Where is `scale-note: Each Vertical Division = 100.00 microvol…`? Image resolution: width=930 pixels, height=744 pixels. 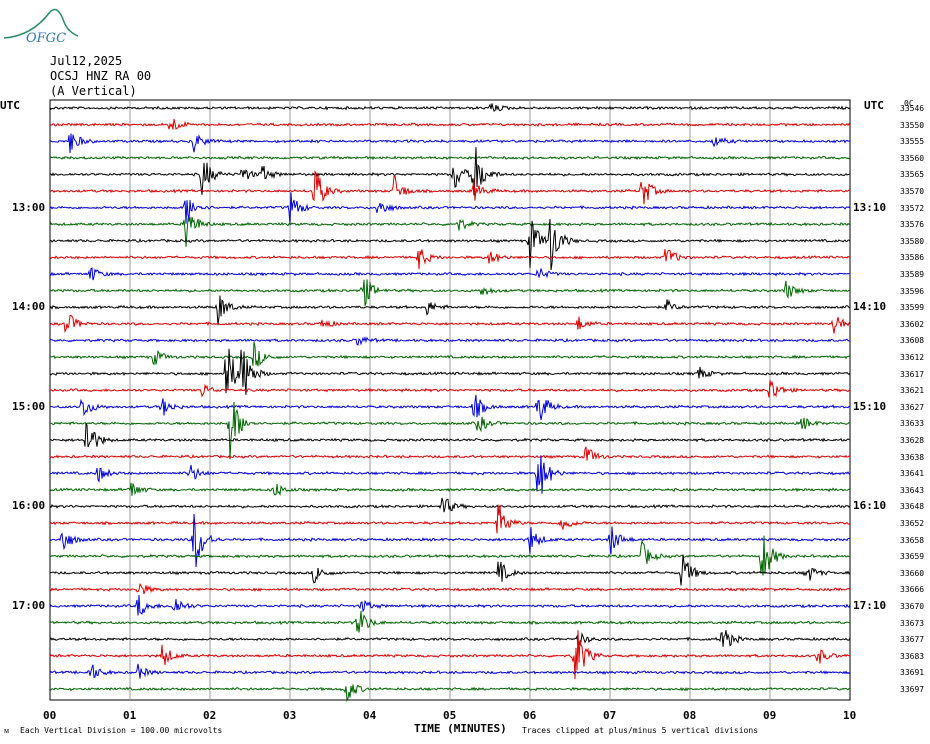
scale-note: Each Vertical Division = 100.00 microvol… is located at coordinates (121, 730).